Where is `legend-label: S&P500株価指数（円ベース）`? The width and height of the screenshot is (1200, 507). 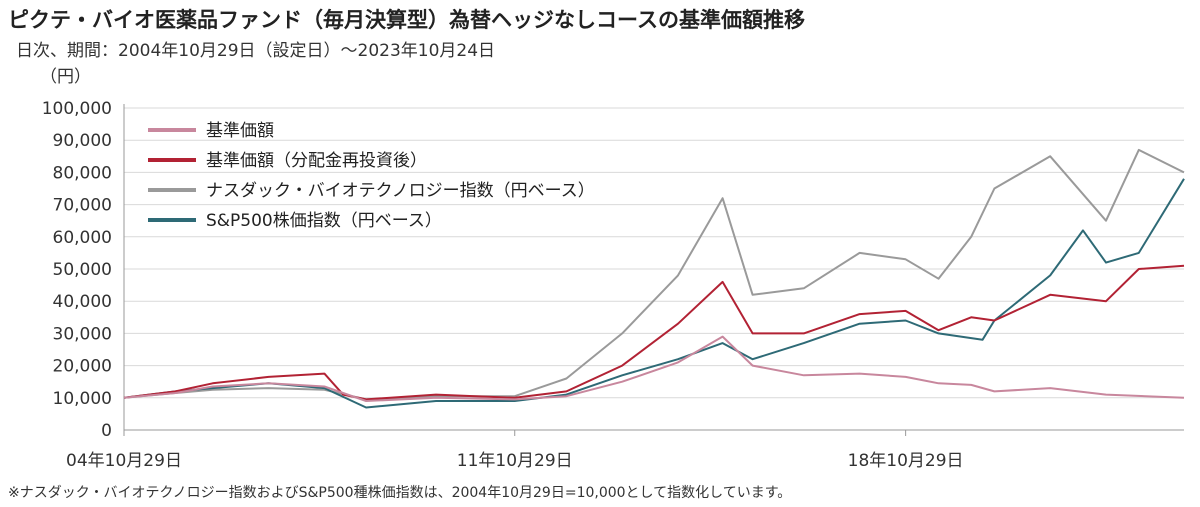
legend-label: S&P500株価指数（円ベース） is located at coordinates (324, 221).